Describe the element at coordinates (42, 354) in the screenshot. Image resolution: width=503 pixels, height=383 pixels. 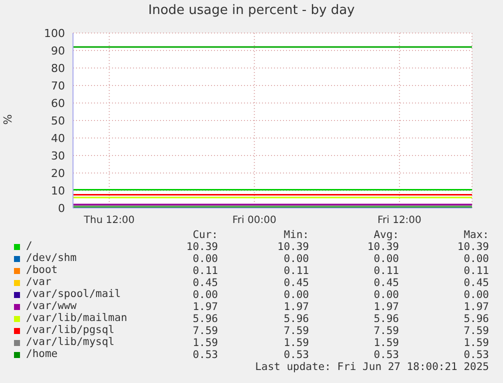
I see `legend-label: /home` at that location.